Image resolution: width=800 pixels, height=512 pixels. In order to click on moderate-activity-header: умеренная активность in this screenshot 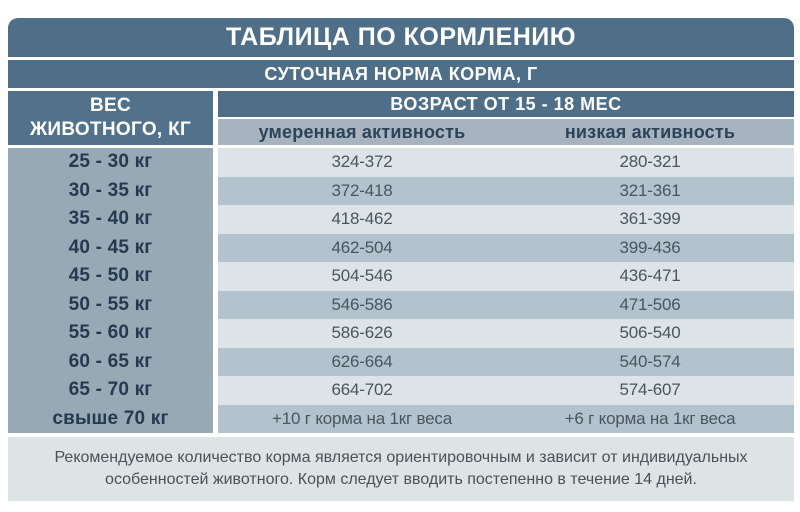, I will do `click(362, 131)`.